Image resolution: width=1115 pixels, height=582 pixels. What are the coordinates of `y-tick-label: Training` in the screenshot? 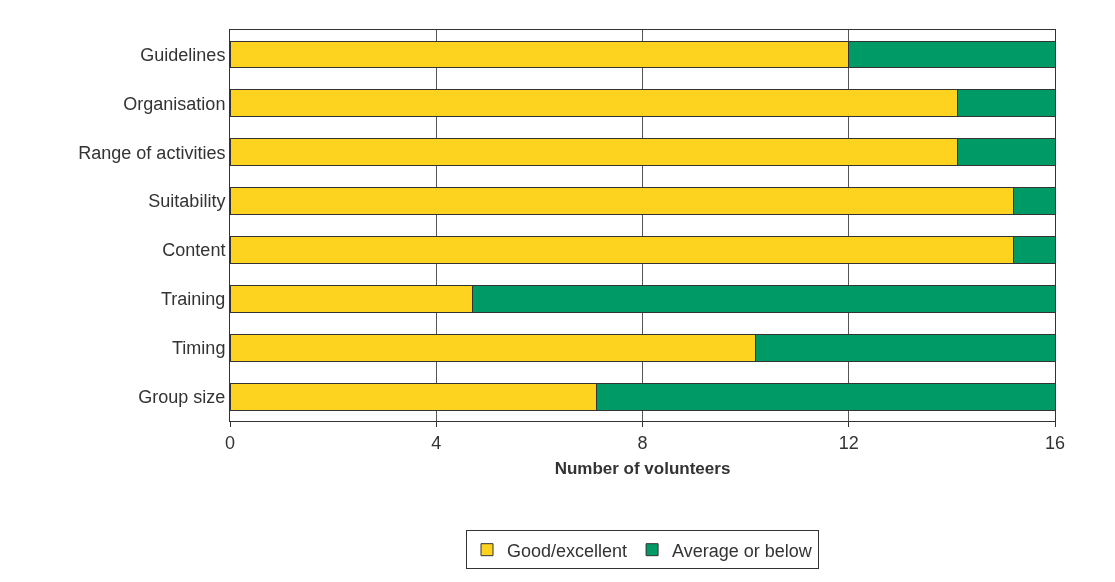 It's located at (193, 299).